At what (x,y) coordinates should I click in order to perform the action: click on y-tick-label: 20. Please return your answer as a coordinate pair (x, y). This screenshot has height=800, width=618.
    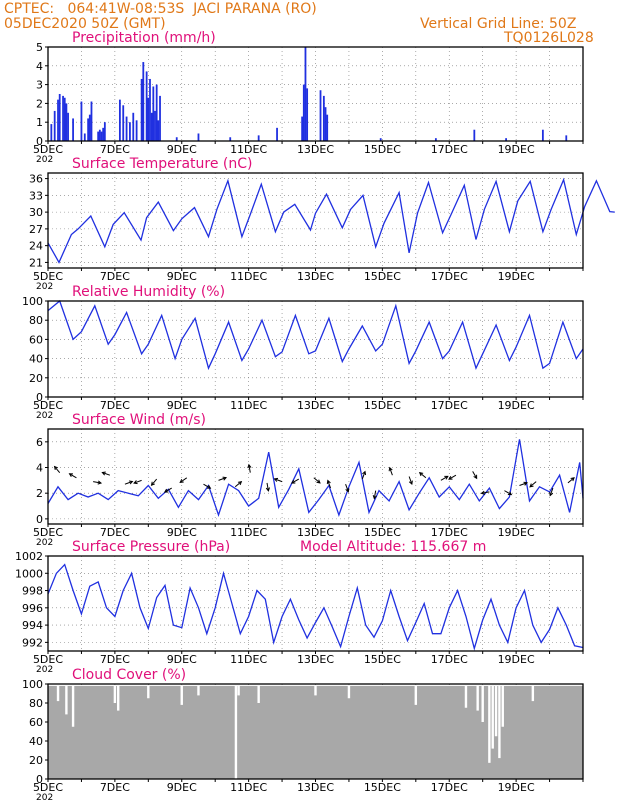
    Looking at the image, I should click on (36, 760).